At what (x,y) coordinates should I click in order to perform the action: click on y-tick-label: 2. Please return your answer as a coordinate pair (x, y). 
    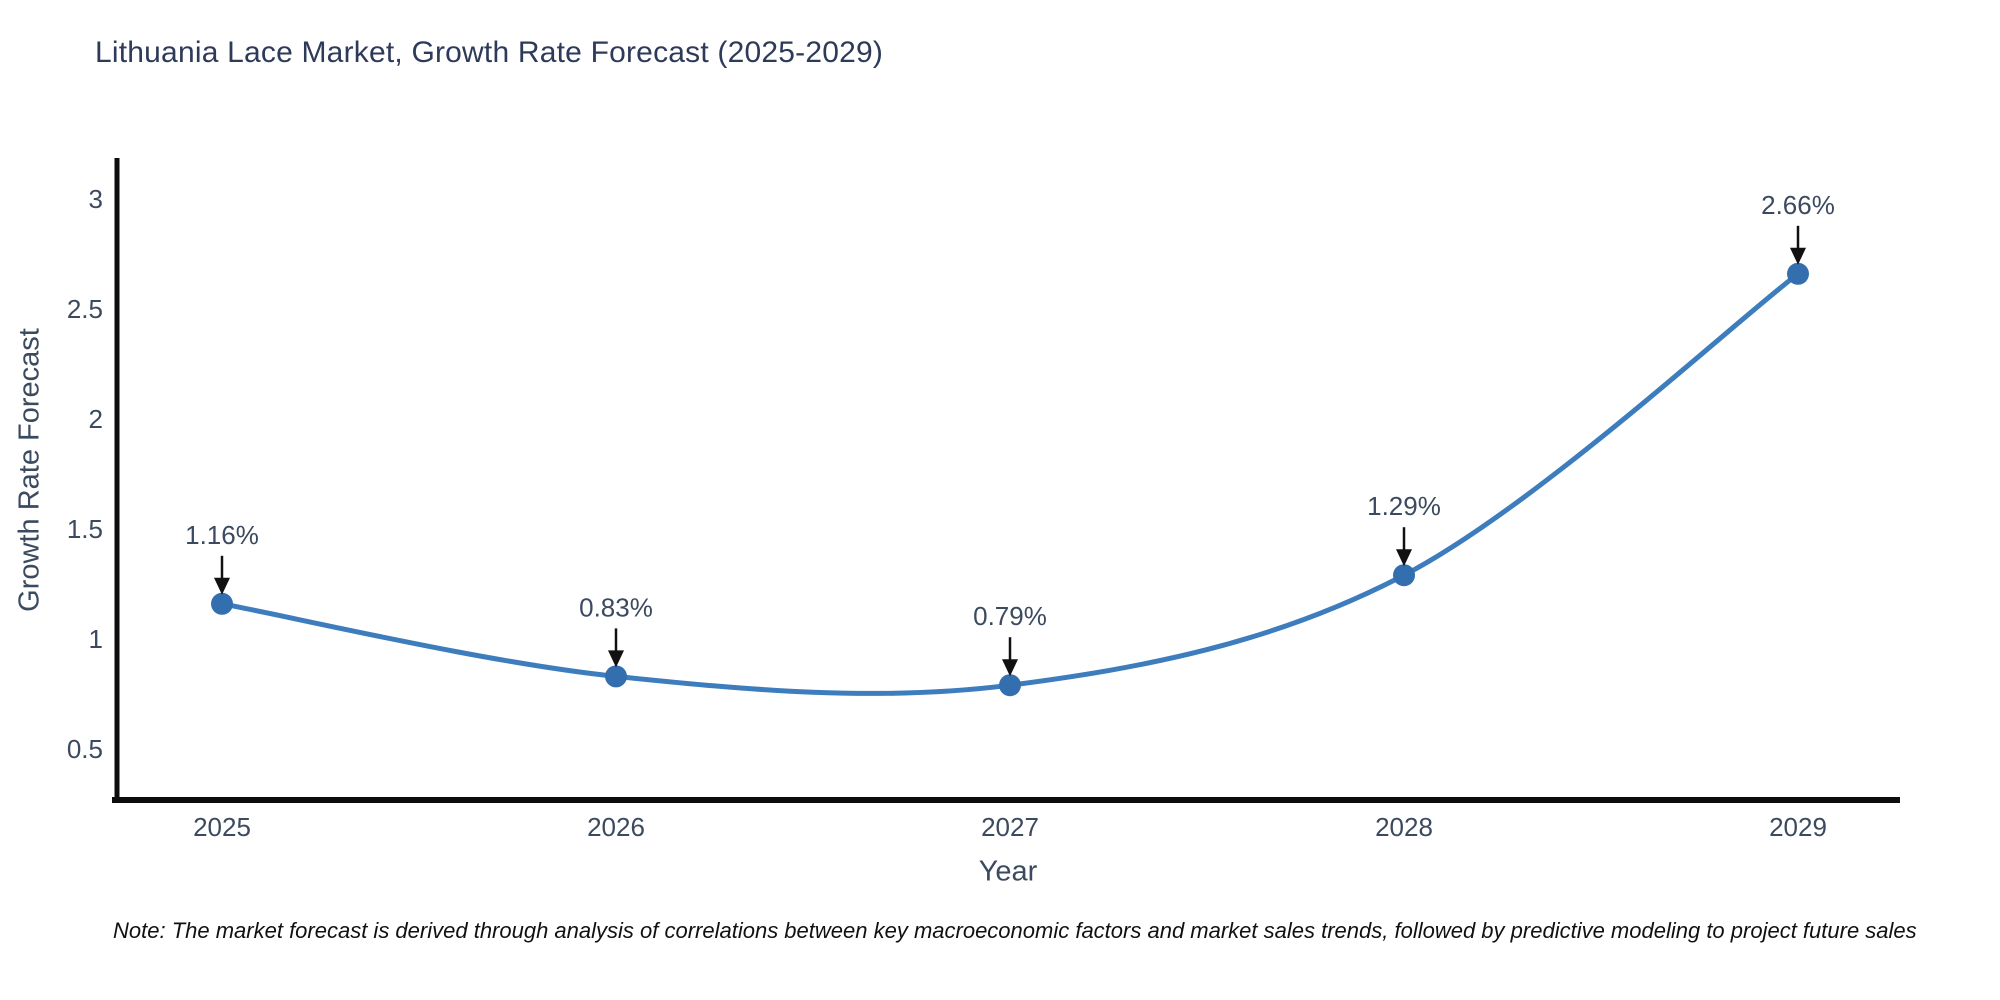
    Looking at the image, I should click on (96, 419).